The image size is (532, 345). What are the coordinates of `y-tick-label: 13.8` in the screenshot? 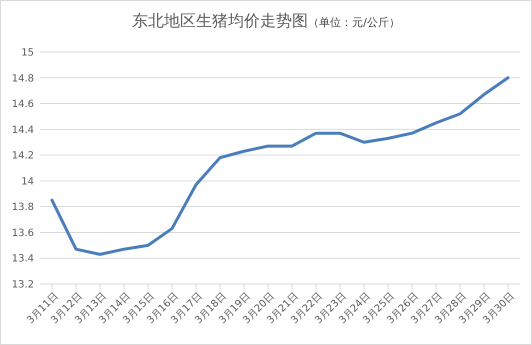 It's located at (23, 208).